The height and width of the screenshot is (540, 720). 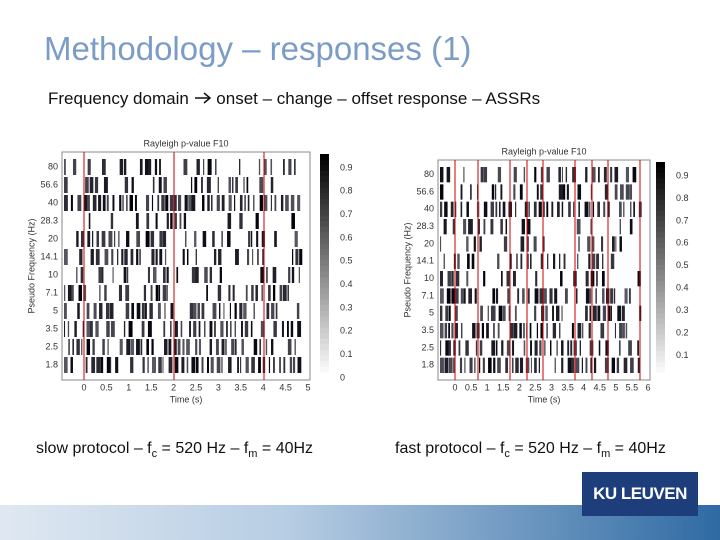 What do you see at coordinates (682, 265) in the screenshot?
I see `colorbar-label: 0.5` at bounding box center [682, 265].